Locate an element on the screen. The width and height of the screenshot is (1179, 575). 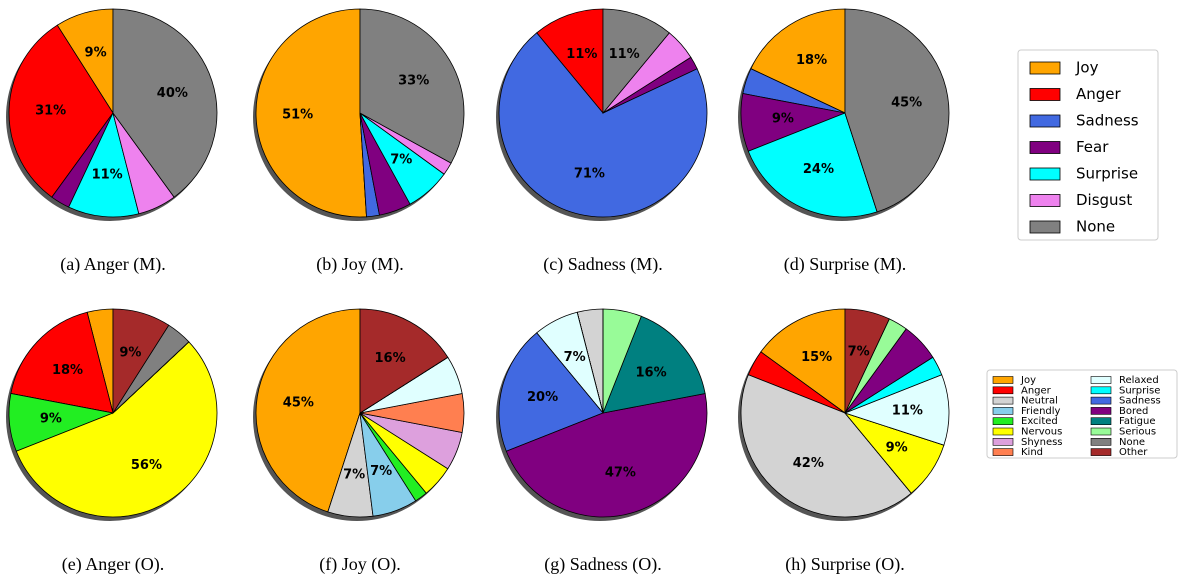
caption: (d) Surprise (M). is located at coordinates (845, 264).